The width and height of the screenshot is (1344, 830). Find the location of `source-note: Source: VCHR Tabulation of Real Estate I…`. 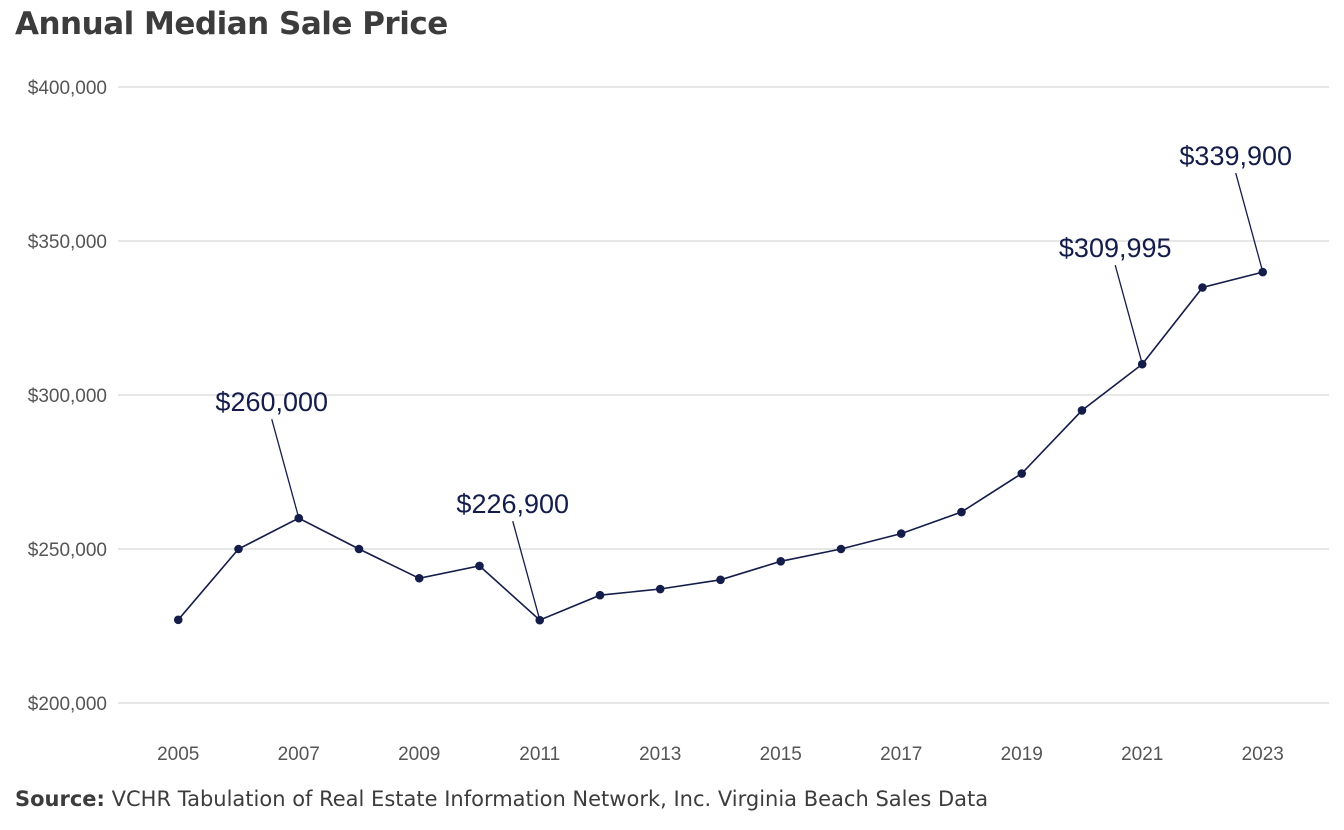

source-note: Source: VCHR Tabulation of Real Estate I… is located at coordinates (501, 799).